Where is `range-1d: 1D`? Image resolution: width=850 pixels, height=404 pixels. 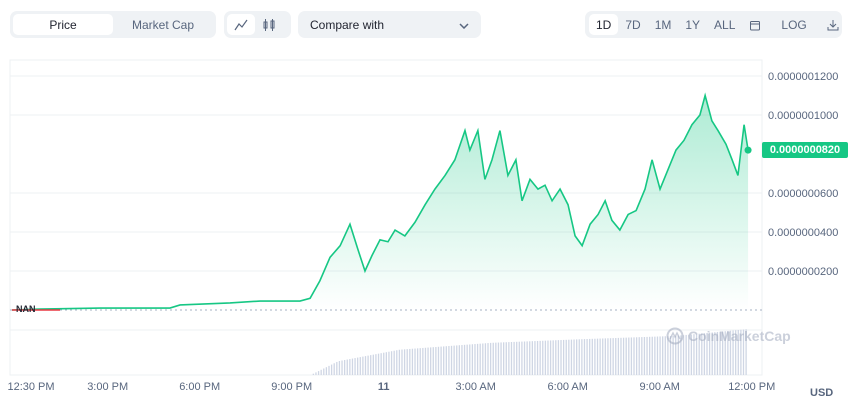 range-1d: 1D is located at coordinates (604, 24).